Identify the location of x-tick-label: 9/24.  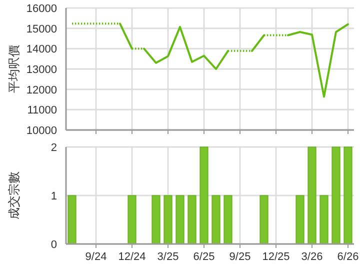
(96, 257).